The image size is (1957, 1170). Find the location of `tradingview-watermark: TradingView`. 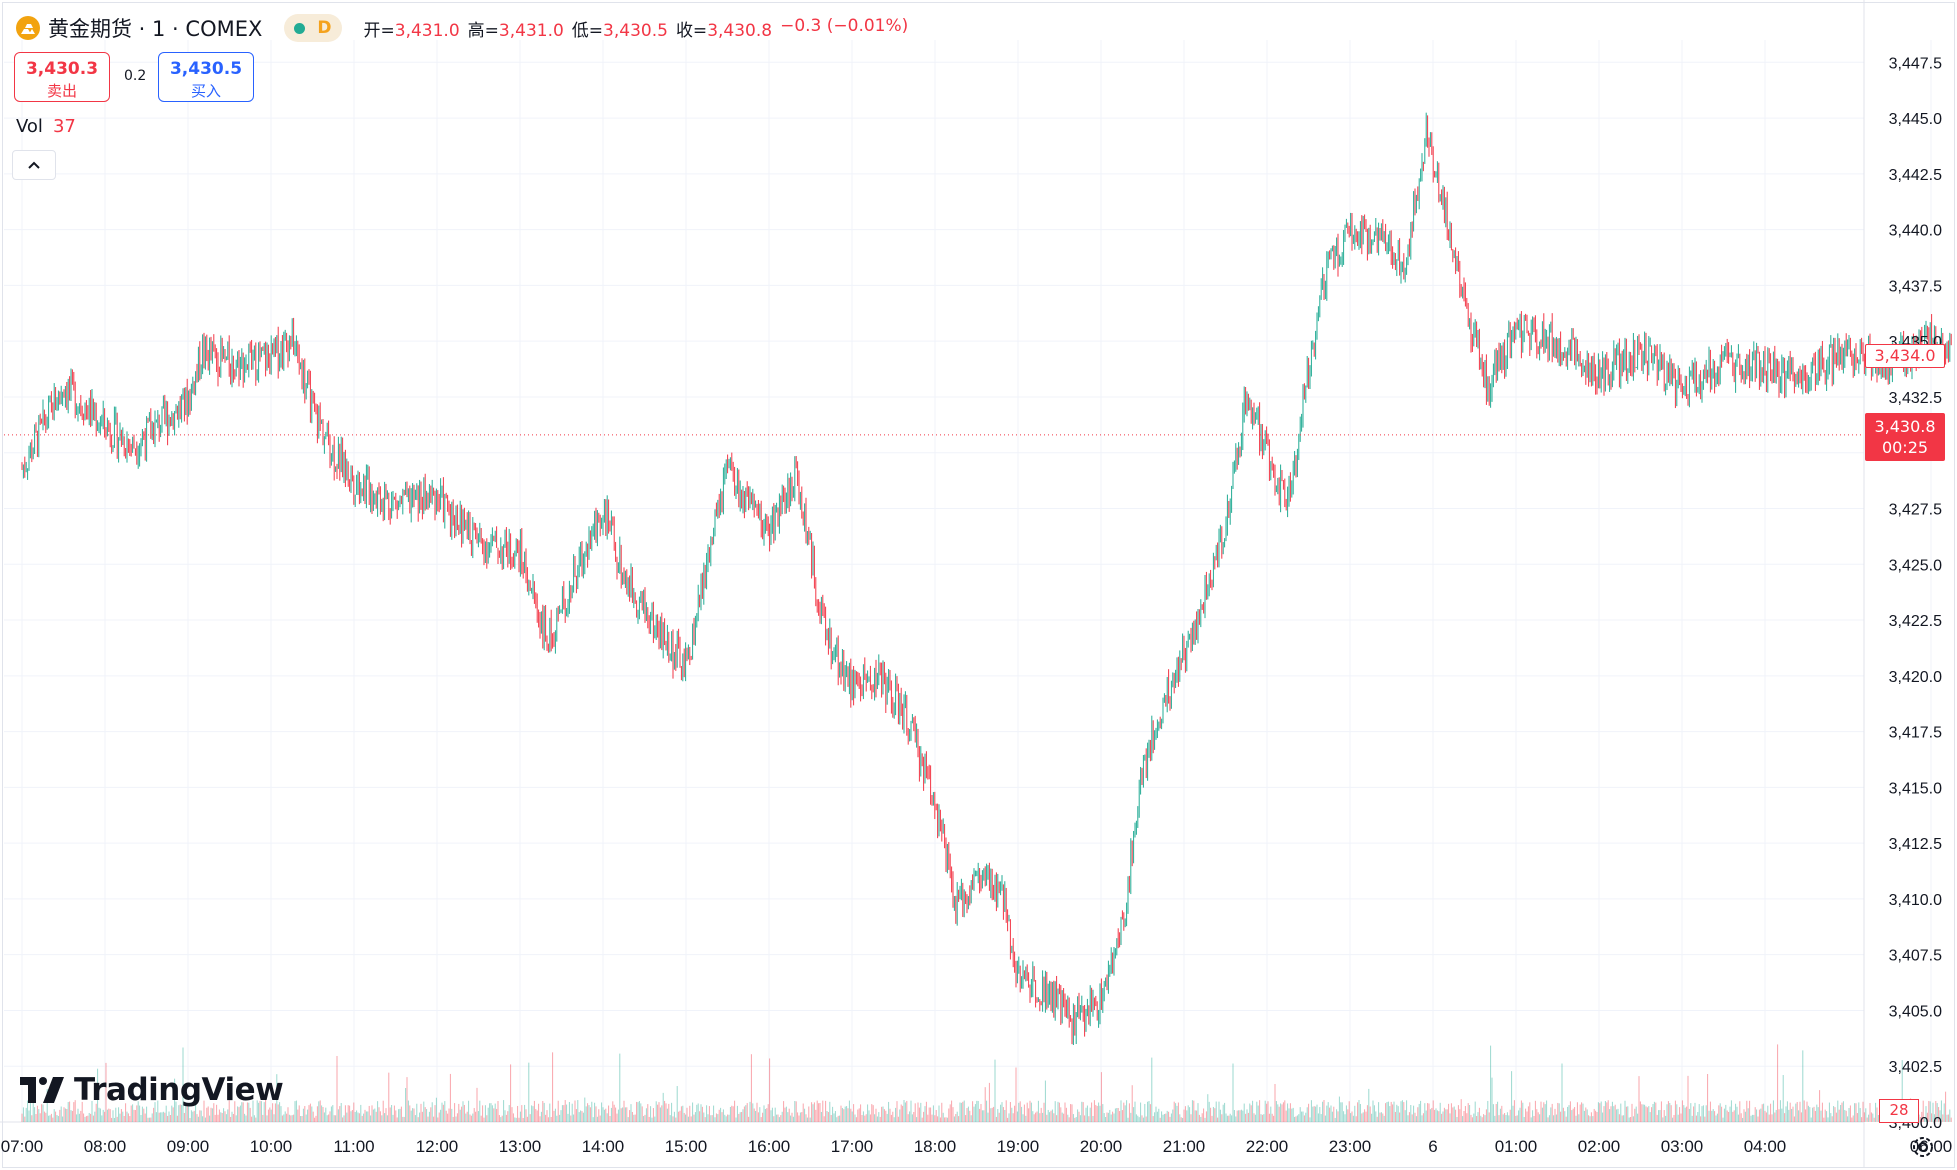

tradingview-watermark: TradingView is located at coordinates (152, 1090).